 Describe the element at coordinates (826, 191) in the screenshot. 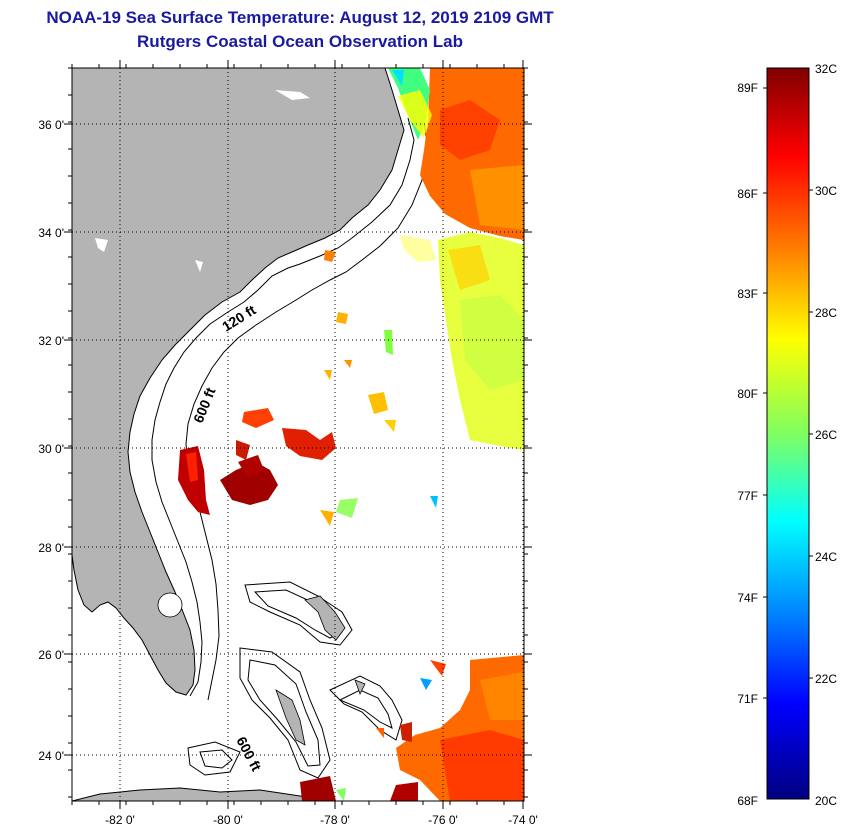

I see `cb-c-label: 30C` at that location.